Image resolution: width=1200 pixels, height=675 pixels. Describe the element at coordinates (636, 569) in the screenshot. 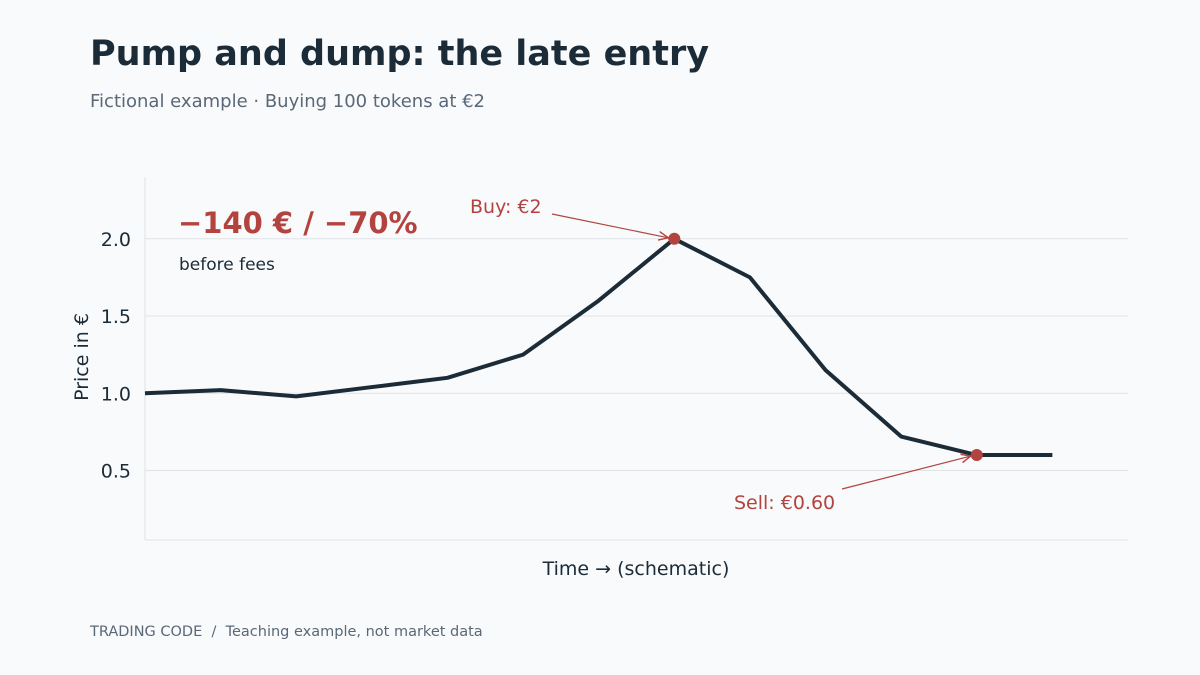

I see `x-axis-label: Time → (schematic)` at that location.